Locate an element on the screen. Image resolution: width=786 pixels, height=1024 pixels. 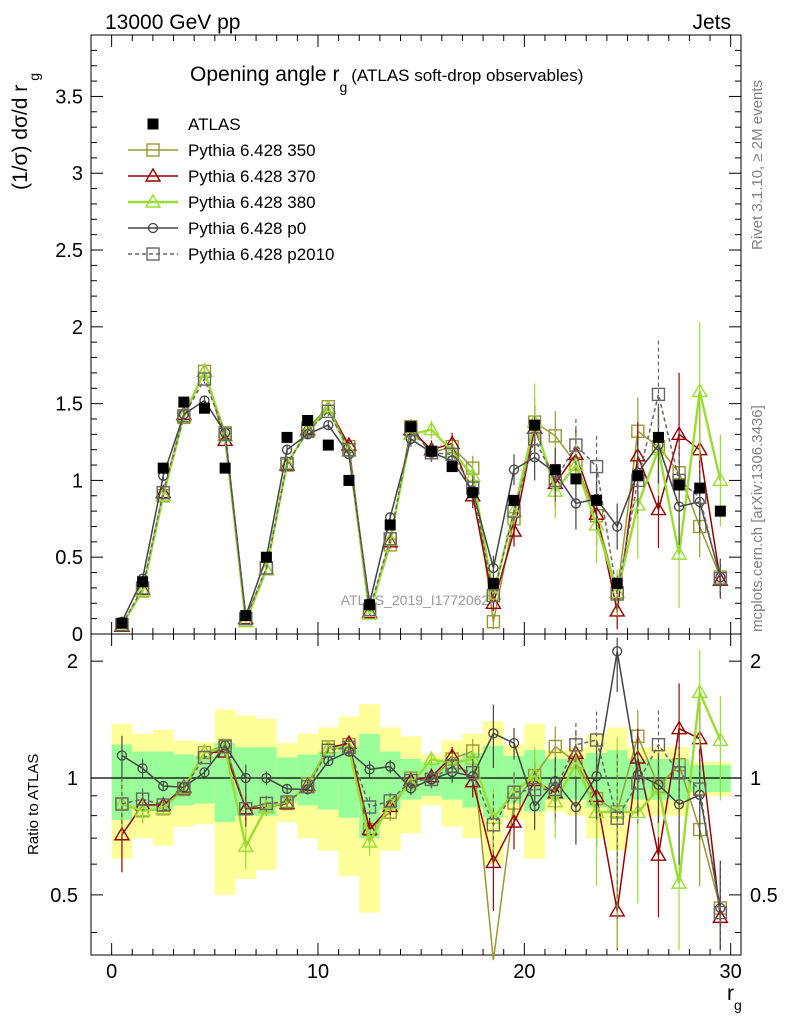
y-tick-label-bottom: 0.5 is located at coordinates (64, 896).